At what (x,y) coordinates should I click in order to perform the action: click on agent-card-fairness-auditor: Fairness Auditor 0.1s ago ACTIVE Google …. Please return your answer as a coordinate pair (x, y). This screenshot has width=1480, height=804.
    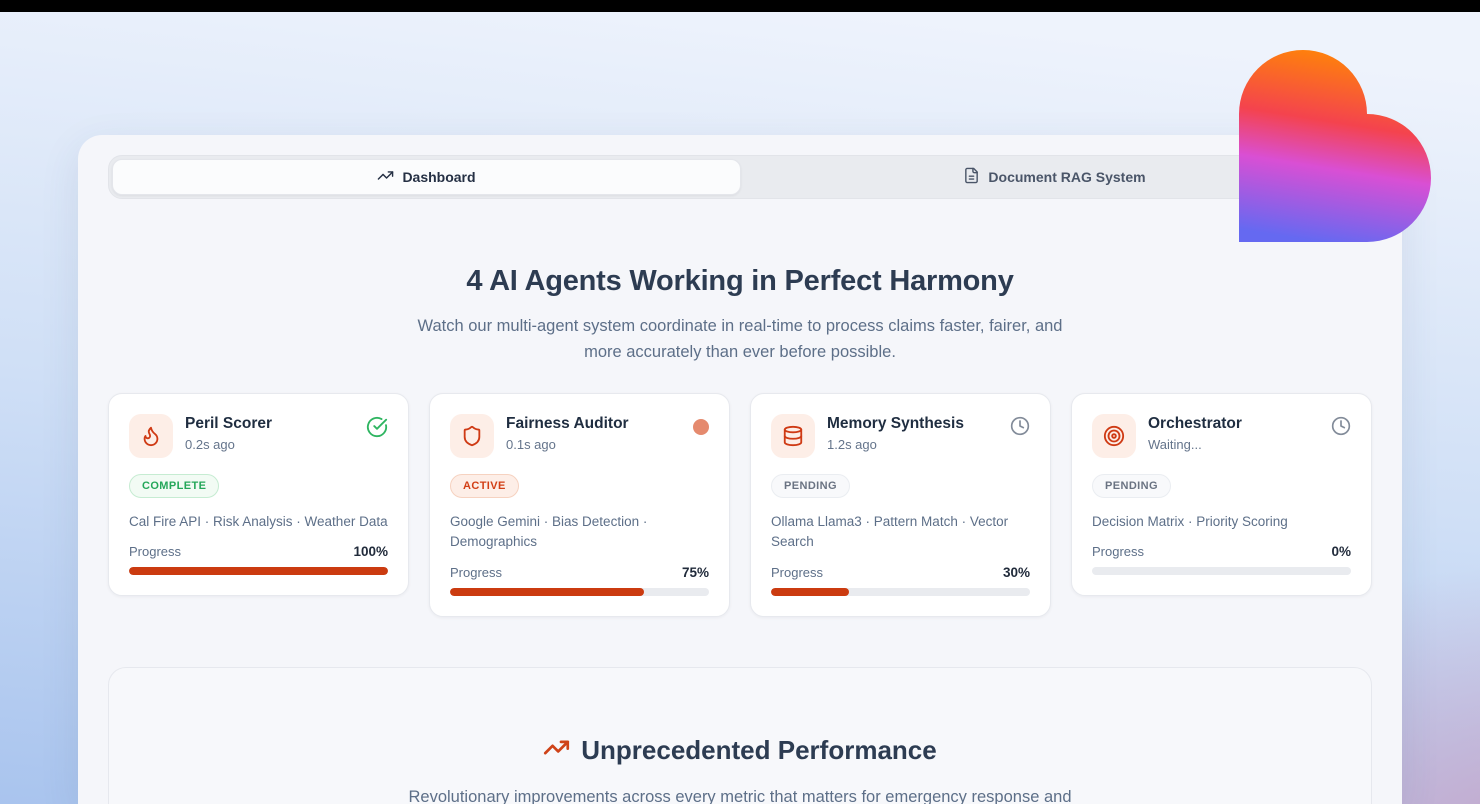
    Looking at the image, I should click on (579, 505).